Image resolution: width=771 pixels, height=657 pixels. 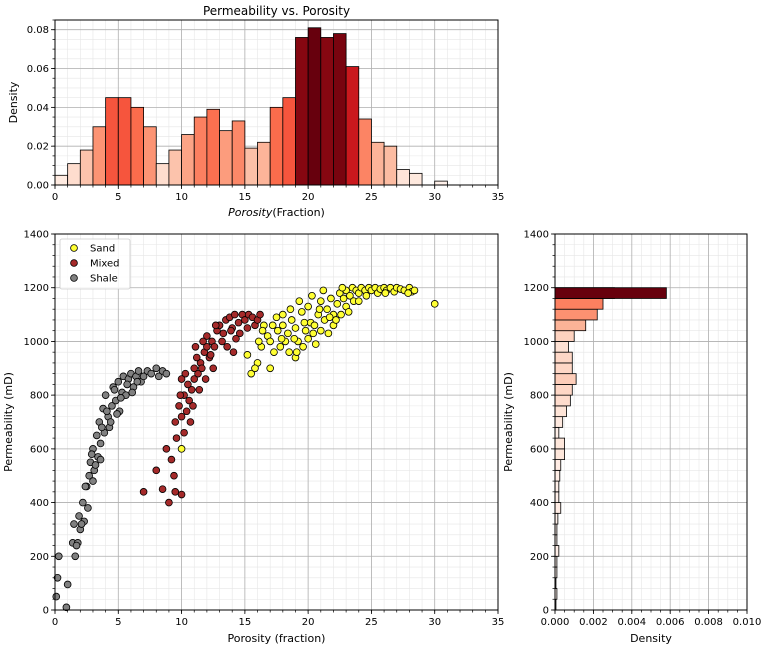 I want to click on x-axis-label: Porosity(Fraction), so click(x=276, y=212).